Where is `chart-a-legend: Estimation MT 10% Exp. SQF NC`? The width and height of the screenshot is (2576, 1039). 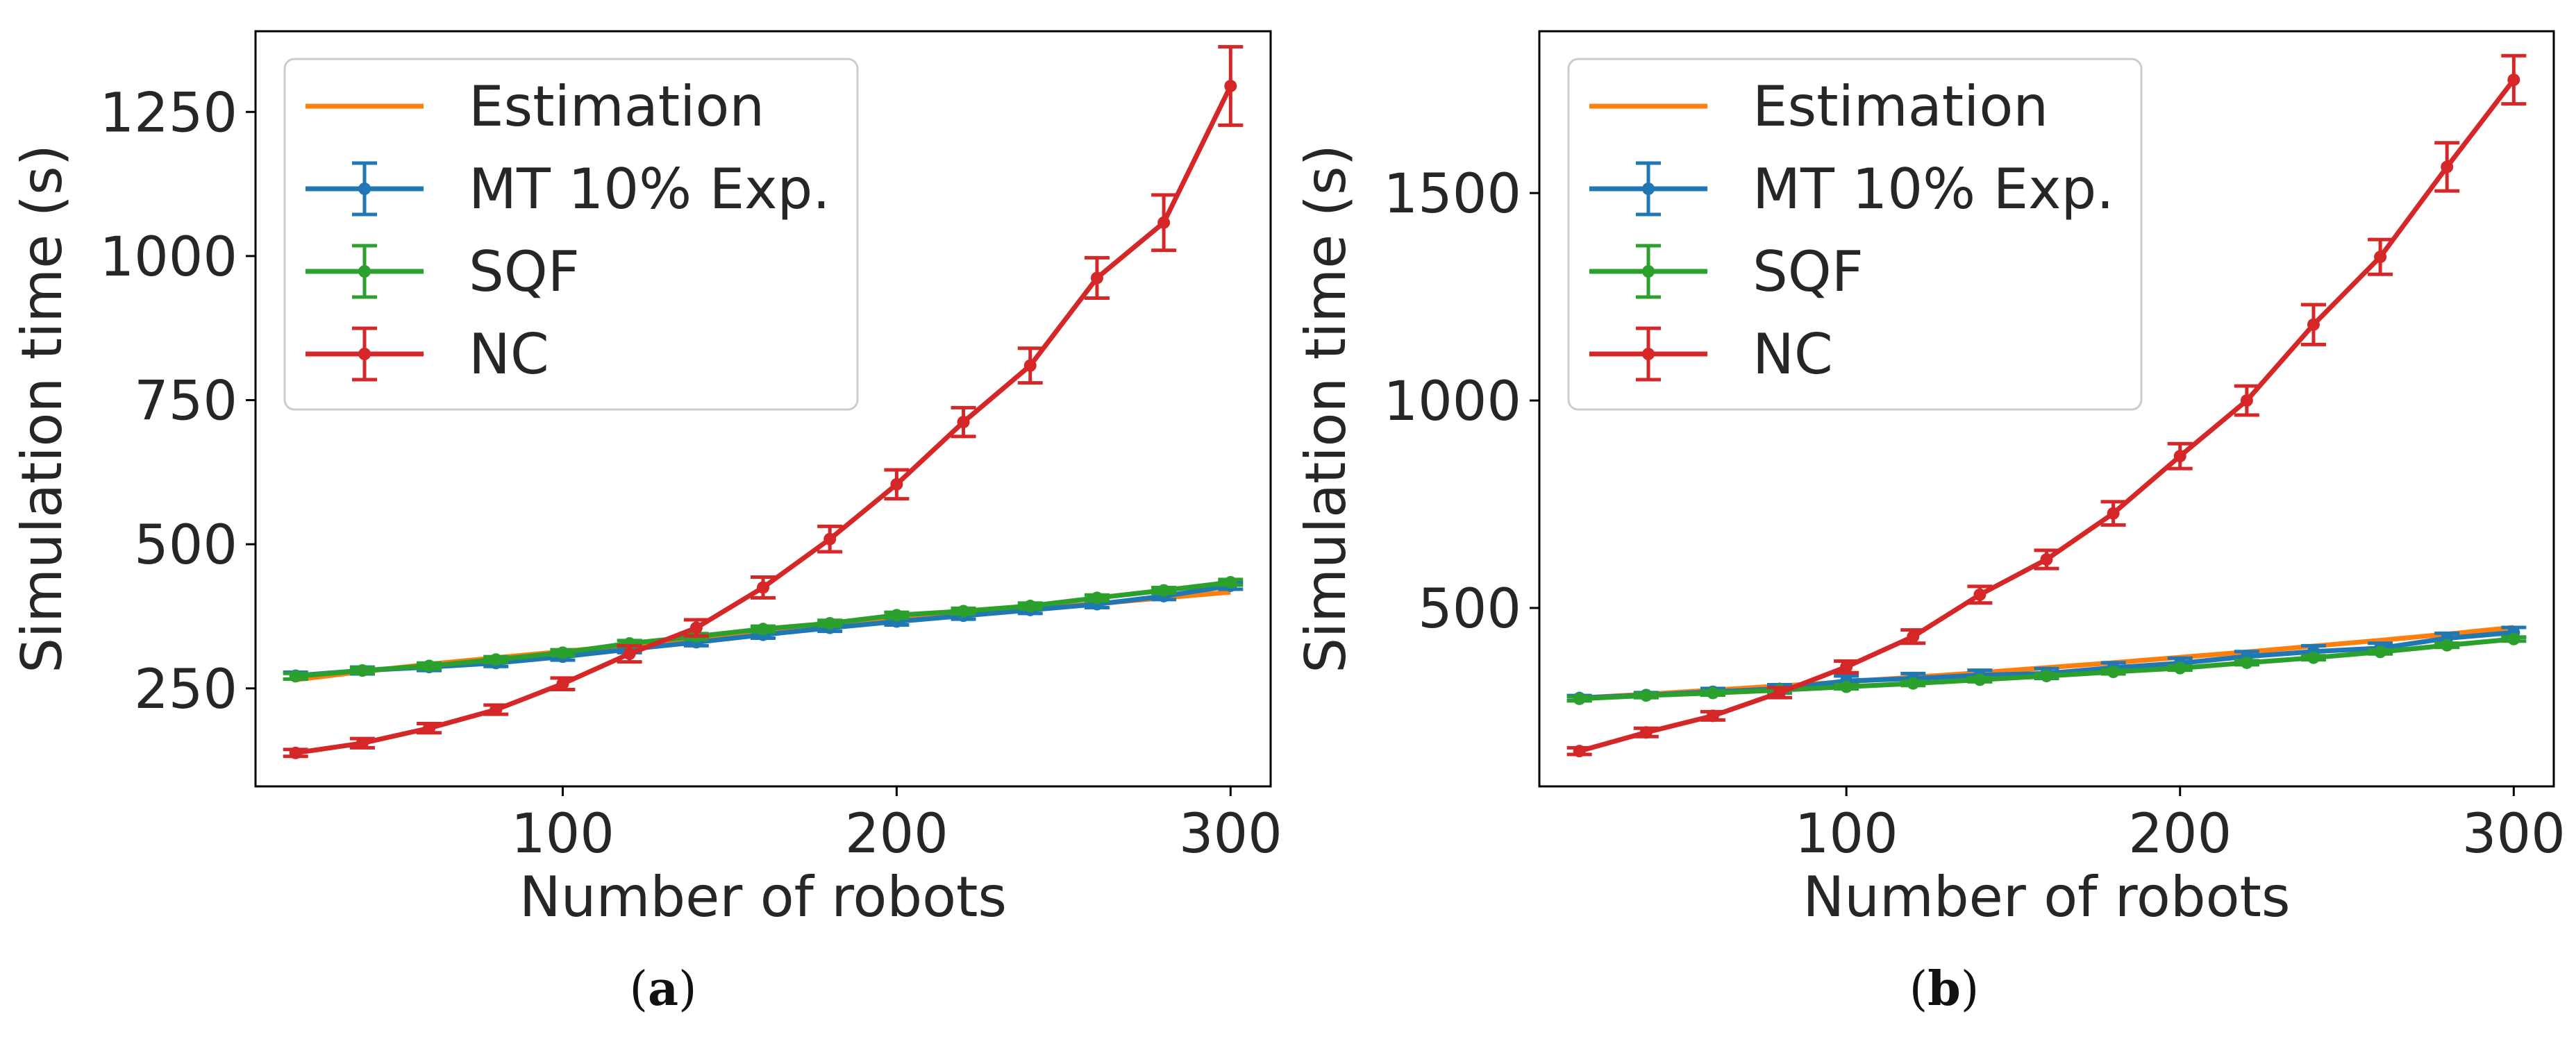 chart-a-legend: Estimation MT 10% Exp. SQF NC is located at coordinates (571, 234).